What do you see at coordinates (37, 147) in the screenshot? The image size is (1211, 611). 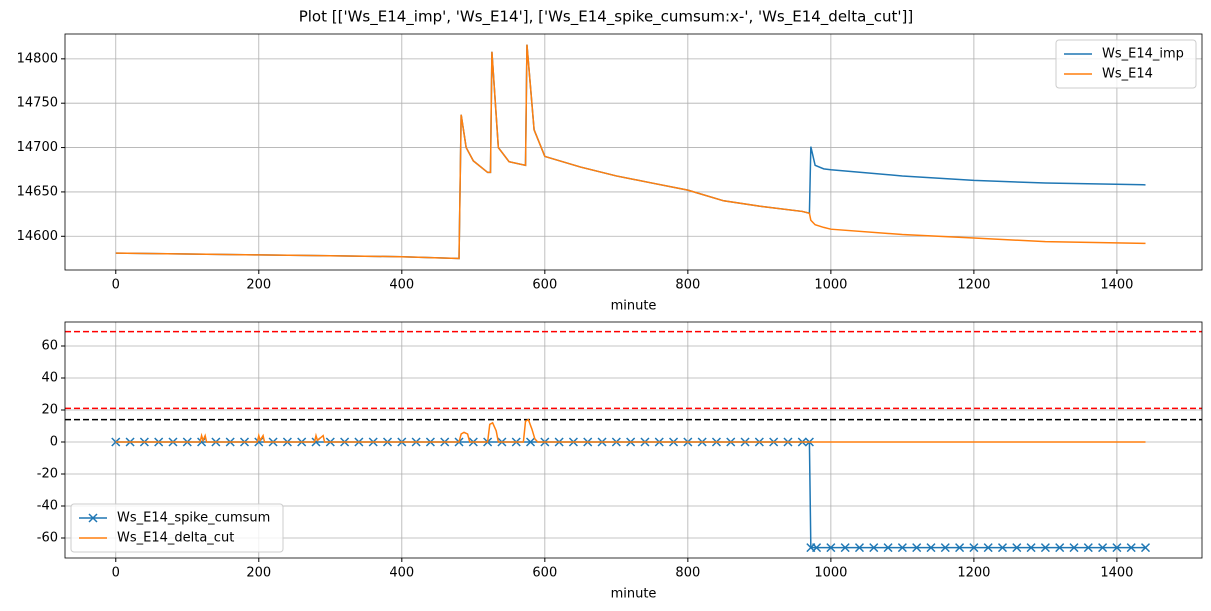 I see `y-tick-label: 14700` at bounding box center [37, 147].